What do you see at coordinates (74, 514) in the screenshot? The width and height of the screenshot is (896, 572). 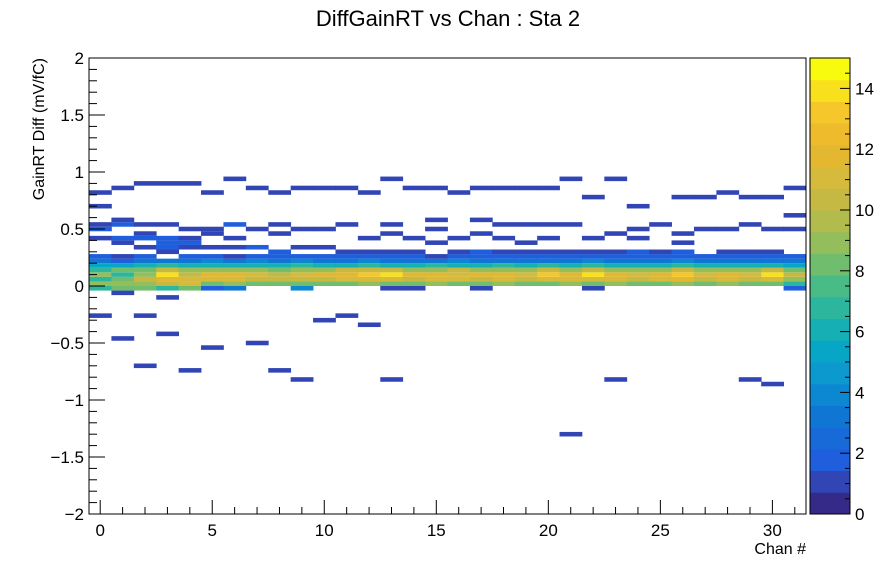 I see `y-tick-label: −2` at bounding box center [74, 514].